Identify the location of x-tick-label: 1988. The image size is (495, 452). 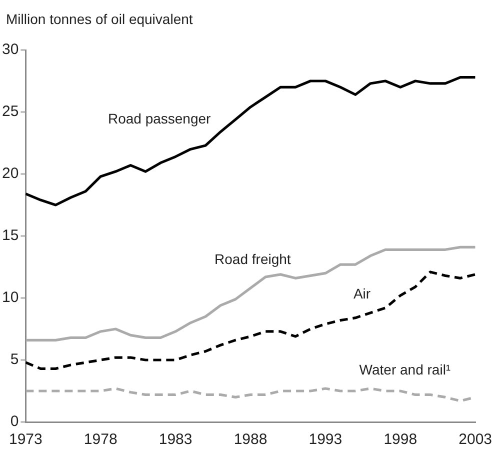
(251, 439).